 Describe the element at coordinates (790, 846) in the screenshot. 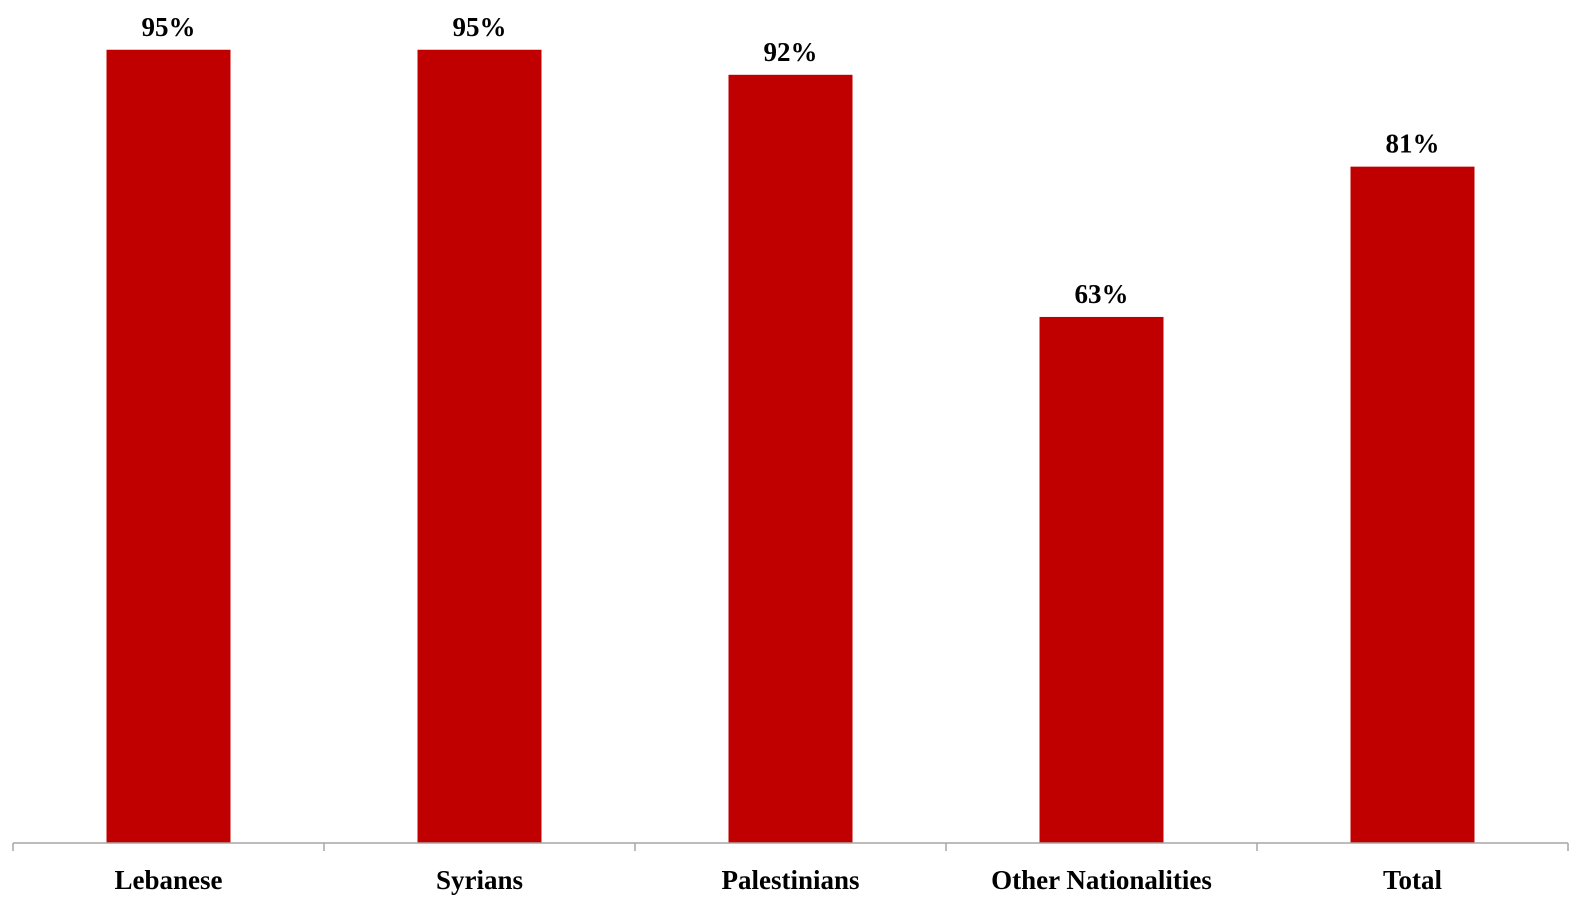

I see `x-axis` at that location.